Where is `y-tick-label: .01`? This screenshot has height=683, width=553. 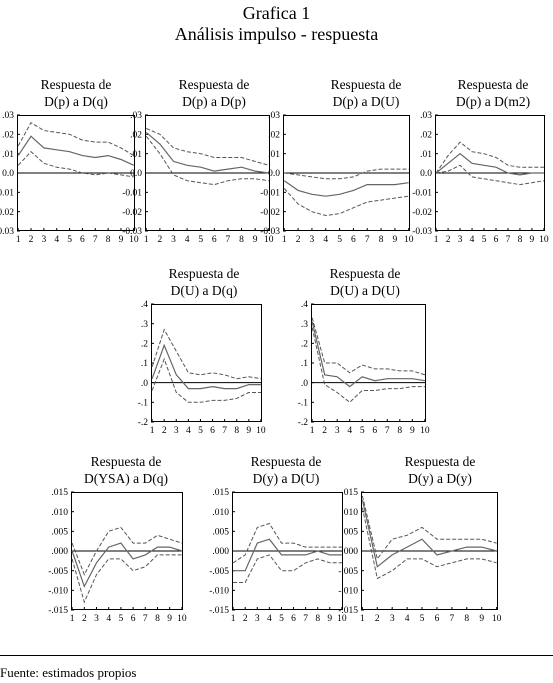 y-tick-label: .01 is located at coordinates (426, 155).